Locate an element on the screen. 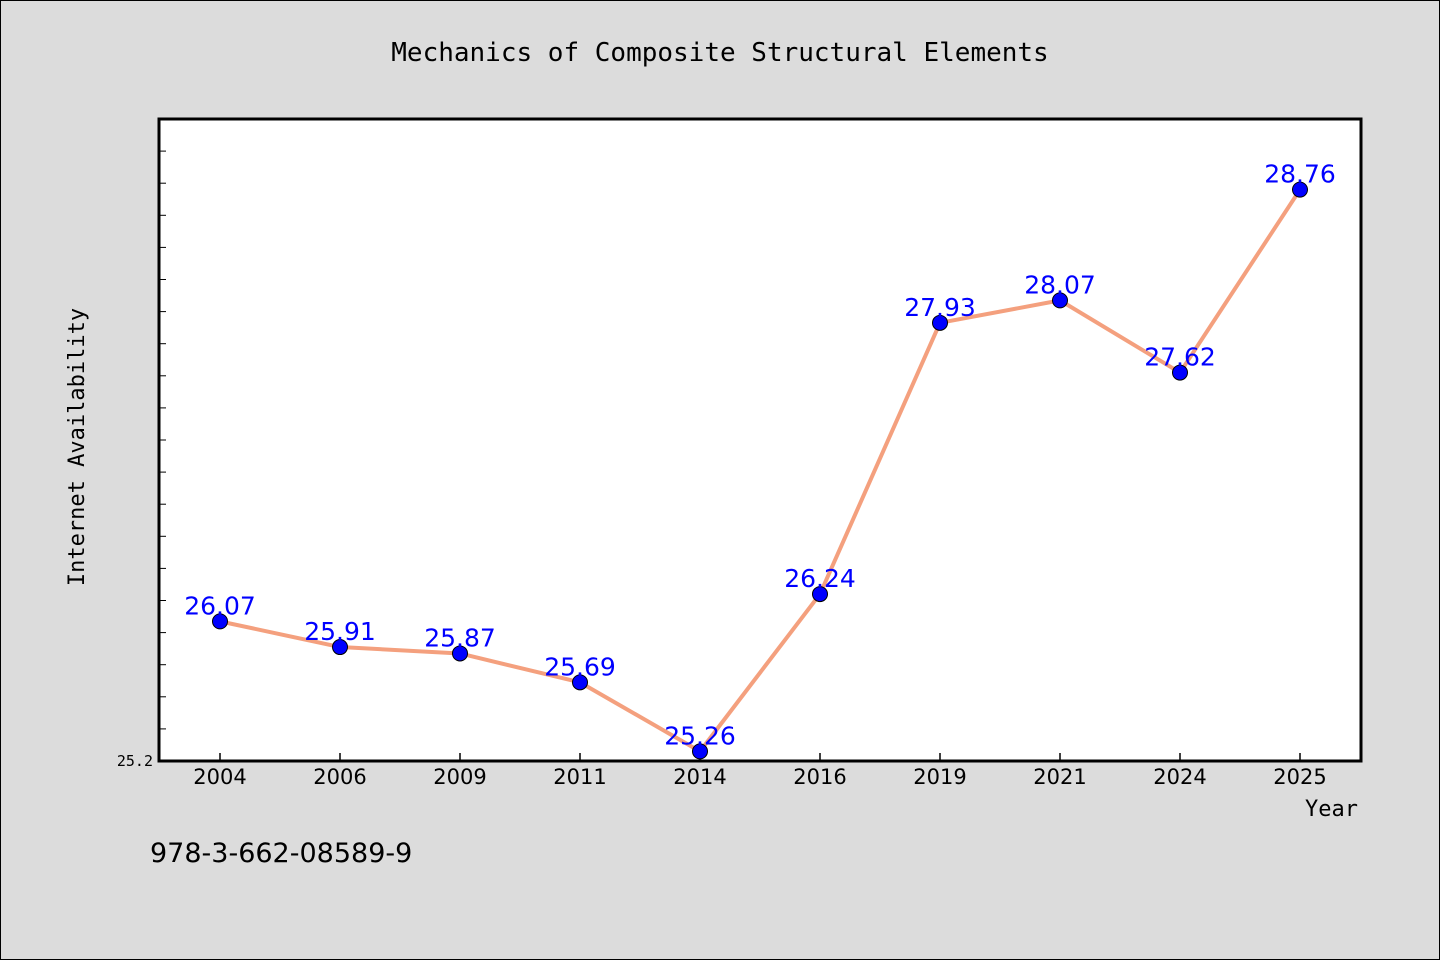 The width and height of the screenshot is (1440, 960). x-tick-label: 2009 is located at coordinates (459, 777).